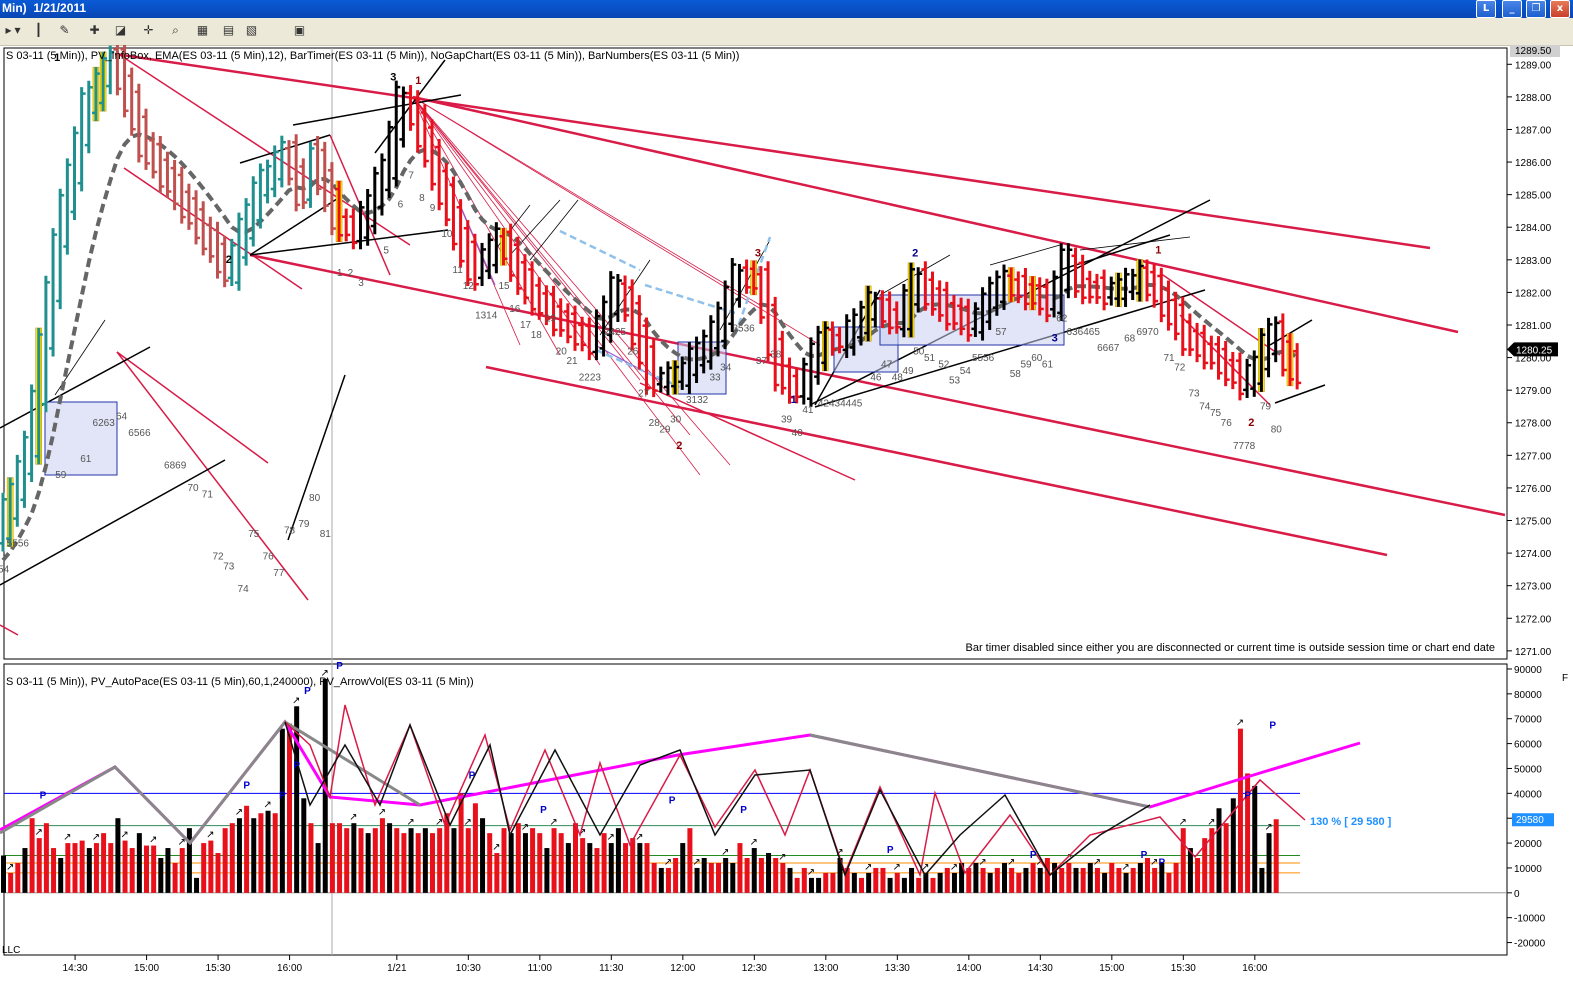 Image resolution: width=1573 pixels, height=981 pixels. Describe the element at coordinates (1533, 98) in the screenshot. I see `price-tick-label: 1288.00` at that location.